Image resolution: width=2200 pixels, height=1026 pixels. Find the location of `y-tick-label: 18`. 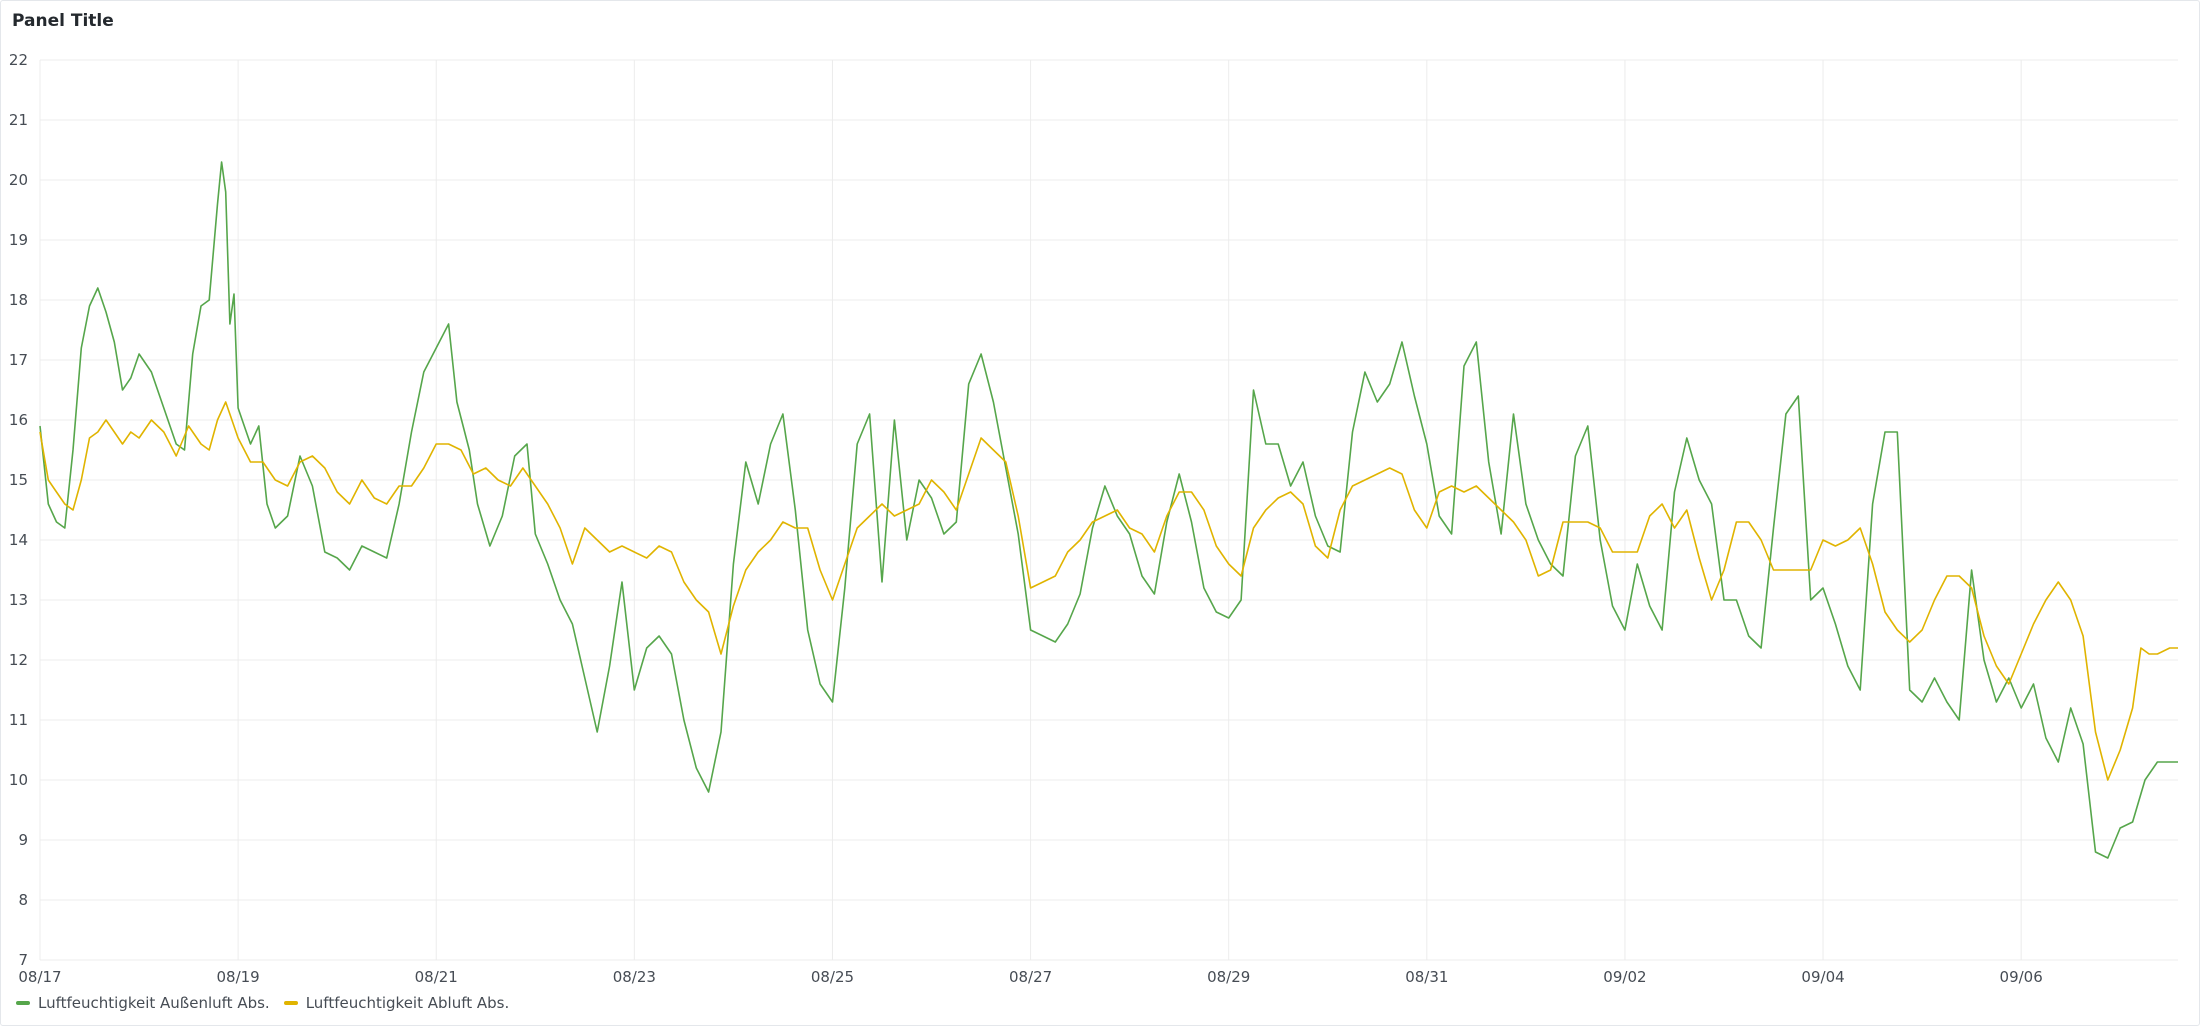

y-tick-label: 18 is located at coordinates (18, 300).